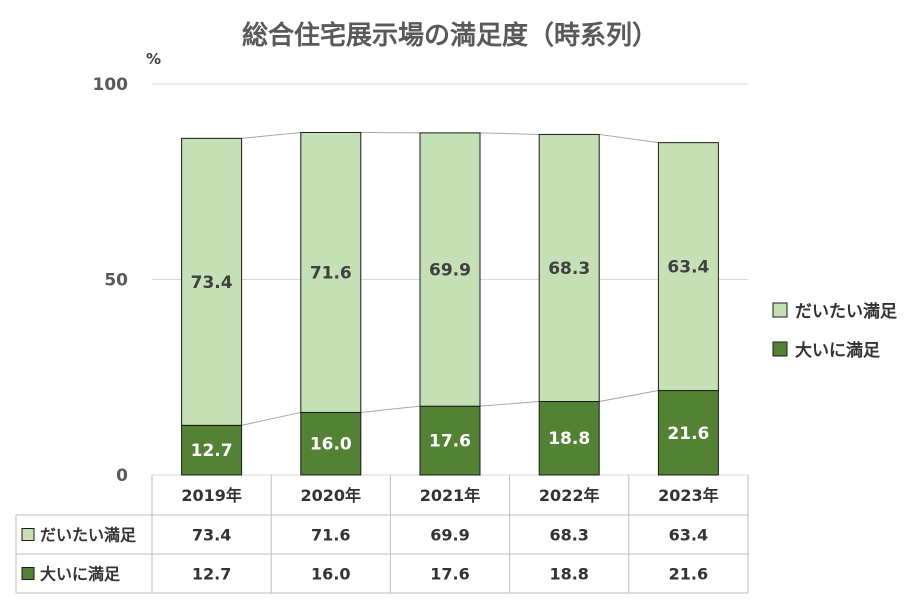 The width and height of the screenshot is (920, 600). What do you see at coordinates (330, 535) in the screenshot?
I see `table-cell: 71.6` at bounding box center [330, 535].